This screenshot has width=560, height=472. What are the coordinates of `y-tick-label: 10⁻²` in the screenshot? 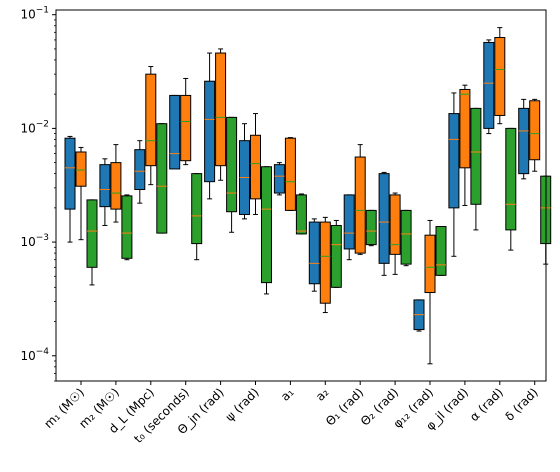 It's located at (34, 127).